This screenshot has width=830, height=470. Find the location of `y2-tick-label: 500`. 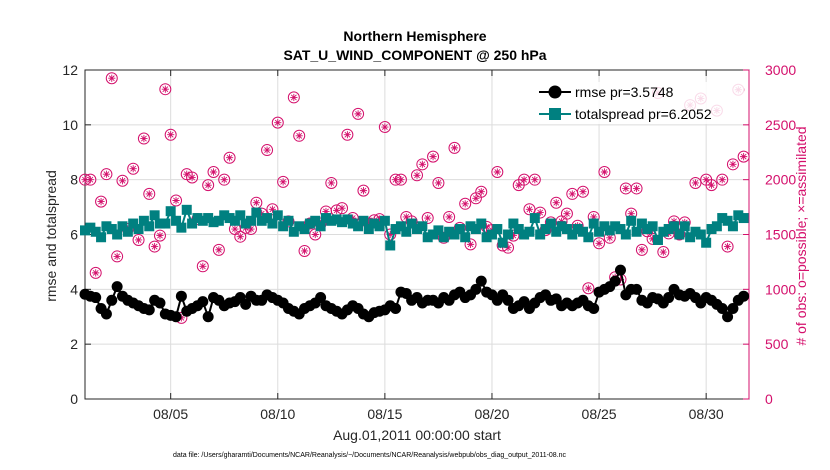

y2-tick-label: 500 is located at coordinates (777, 344).